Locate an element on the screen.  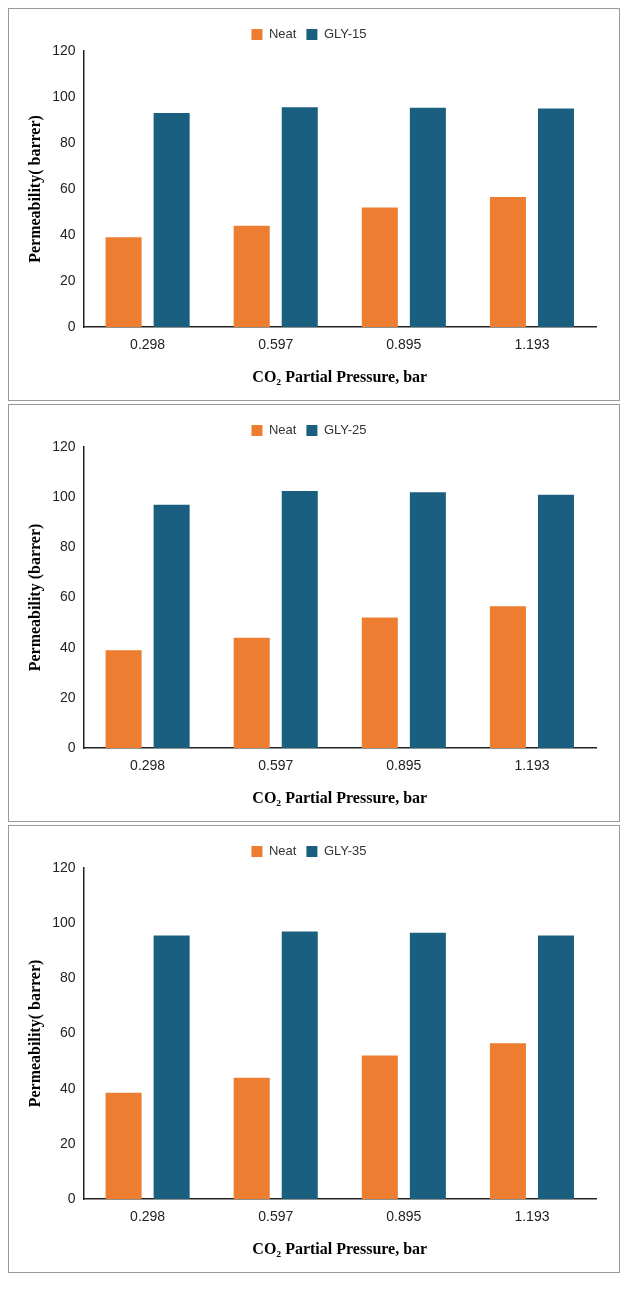
legend-label: GLY-35 is located at coordinates (345, 851).